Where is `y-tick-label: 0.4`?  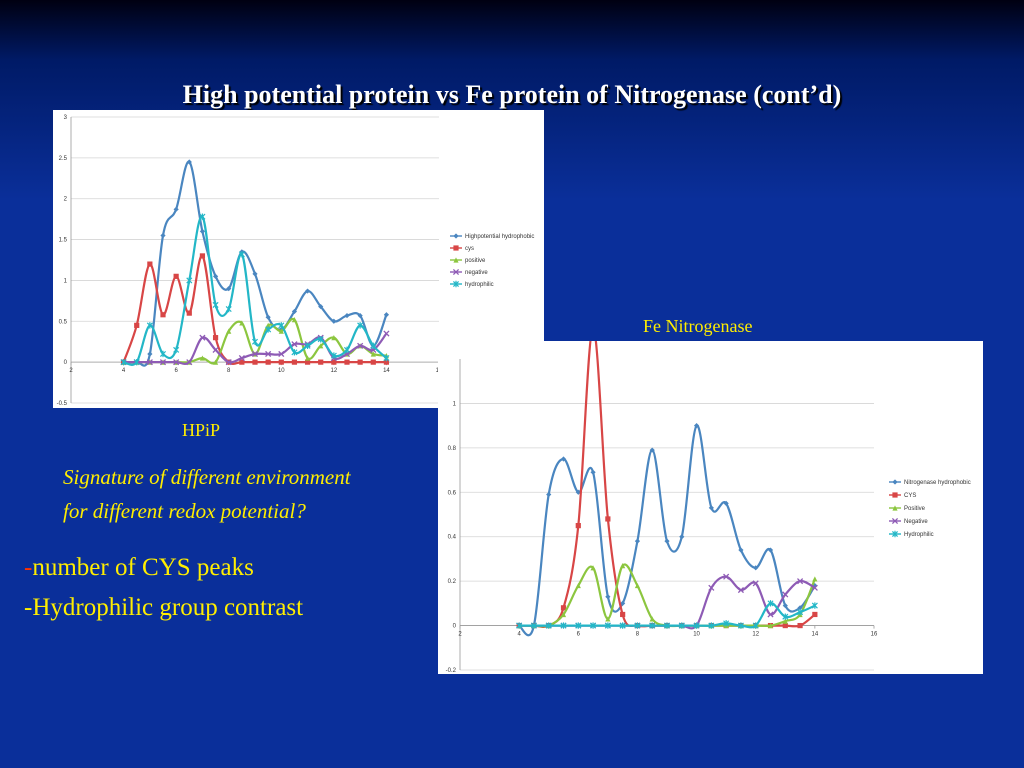 y-tick-label: 0.4 is located at coordinates (452, 538).